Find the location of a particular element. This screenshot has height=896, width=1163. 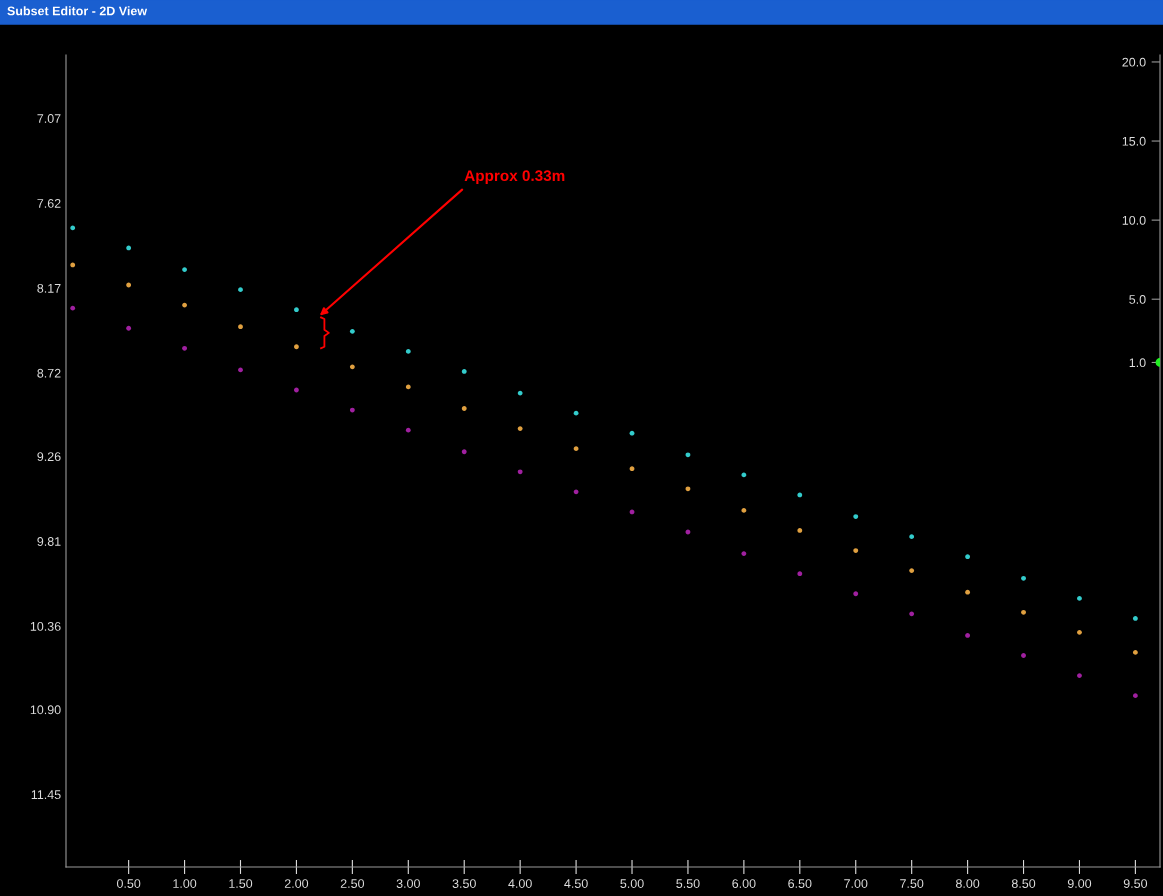

y-tick-label: 10.36 is located at coordinates (45, 626).